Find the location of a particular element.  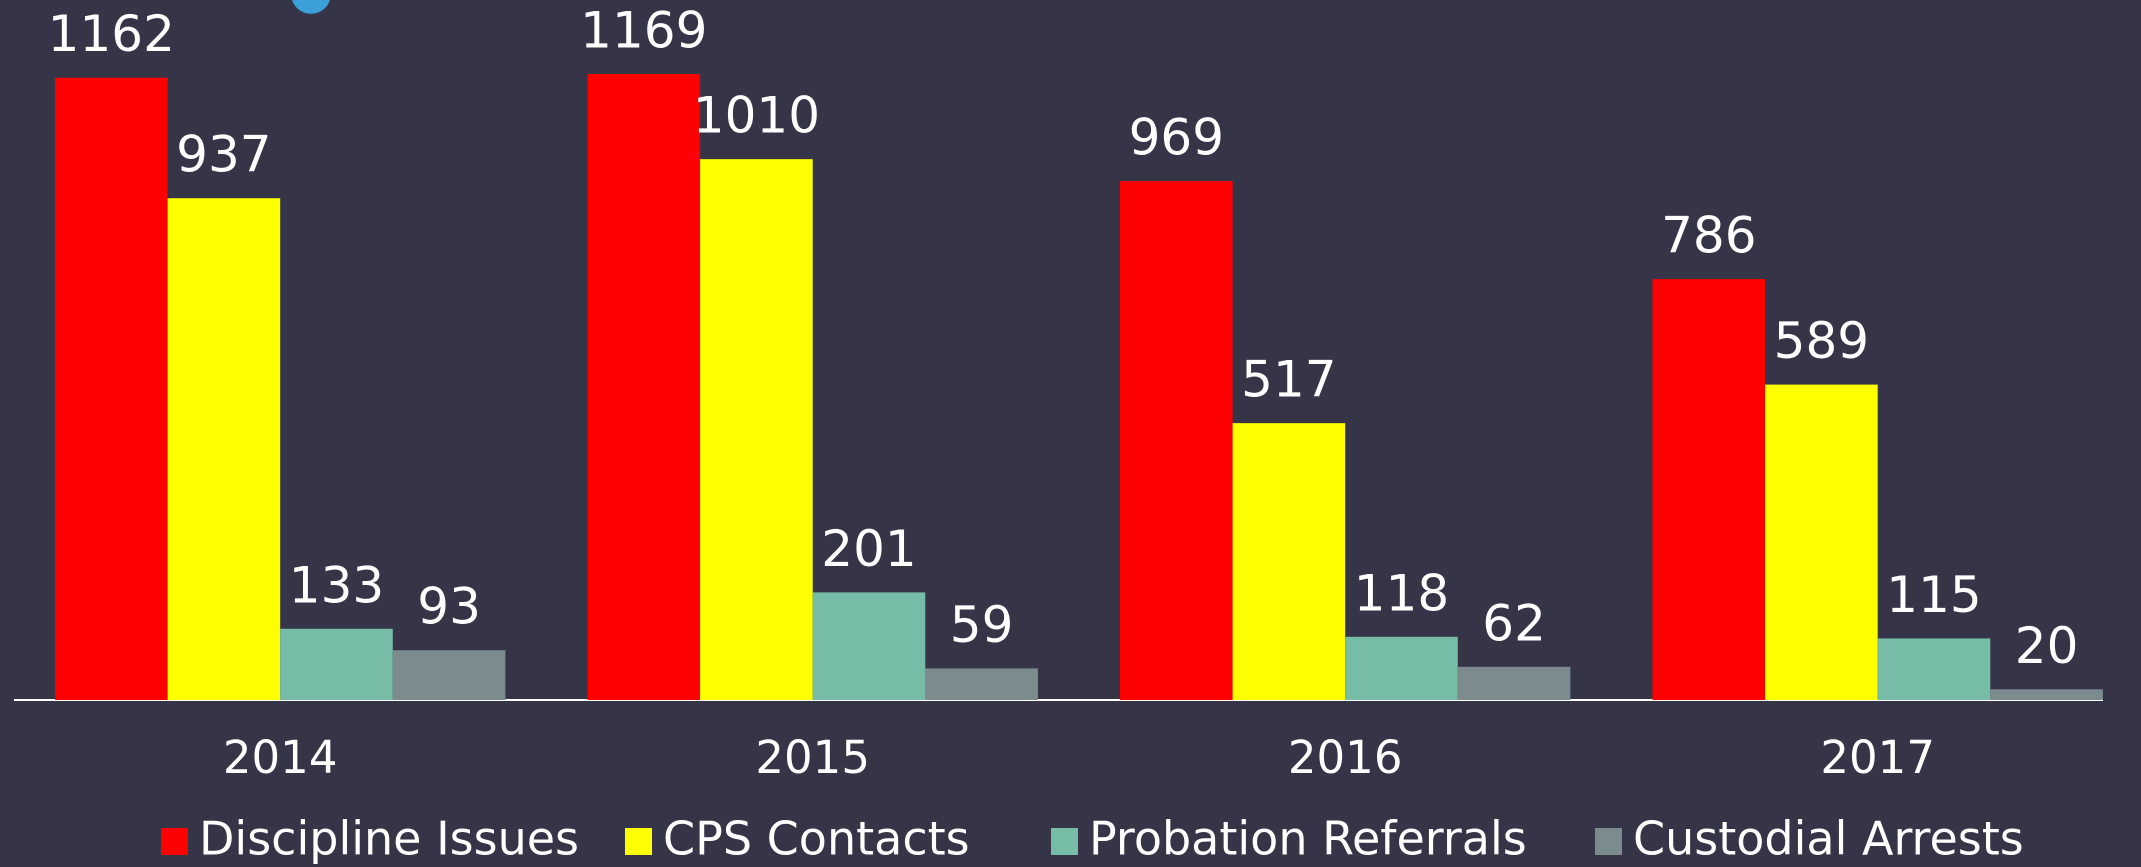

x-tick-label: 2017 is located at coordinates (1877, 757).